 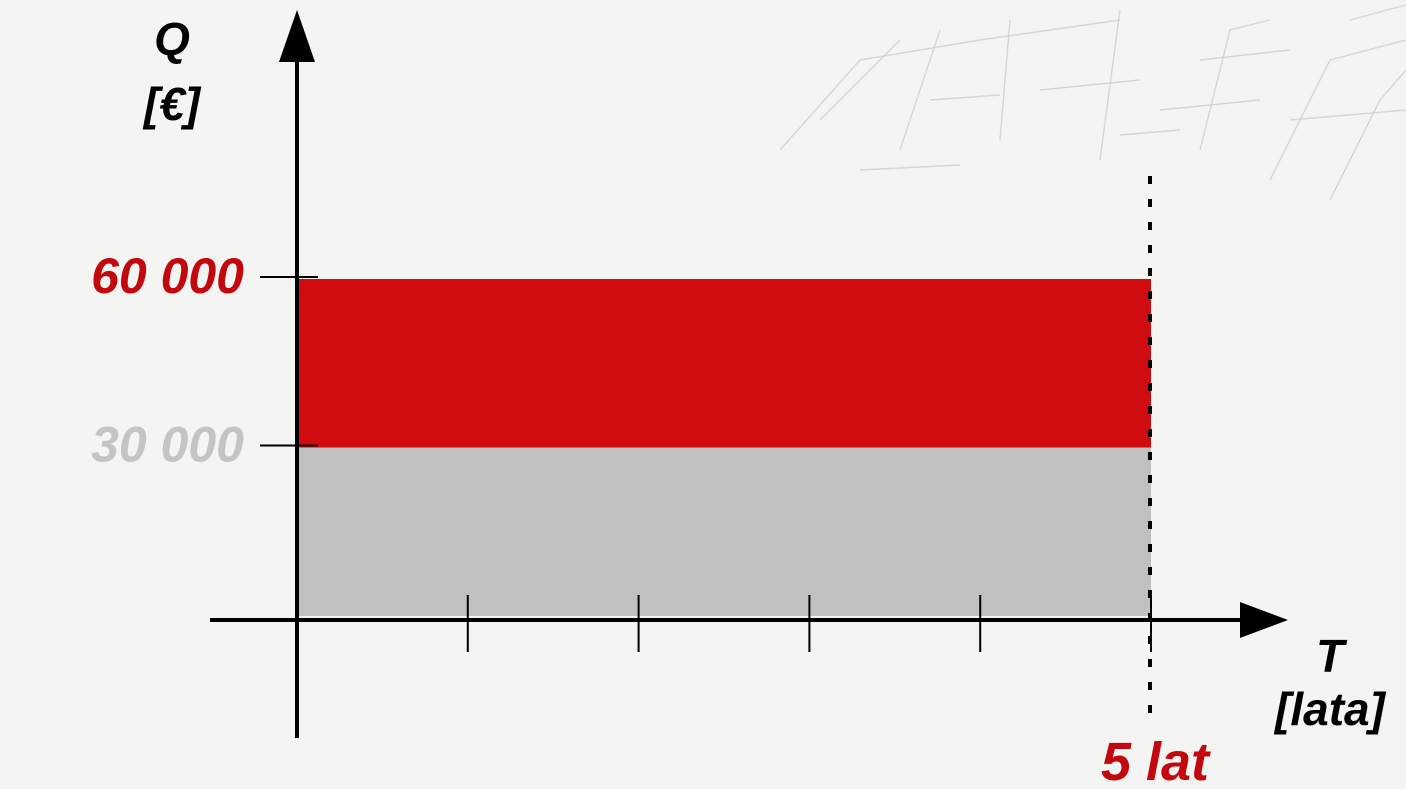 I want to click on y-tick-label: 60 000, so click(x=167, y=276).